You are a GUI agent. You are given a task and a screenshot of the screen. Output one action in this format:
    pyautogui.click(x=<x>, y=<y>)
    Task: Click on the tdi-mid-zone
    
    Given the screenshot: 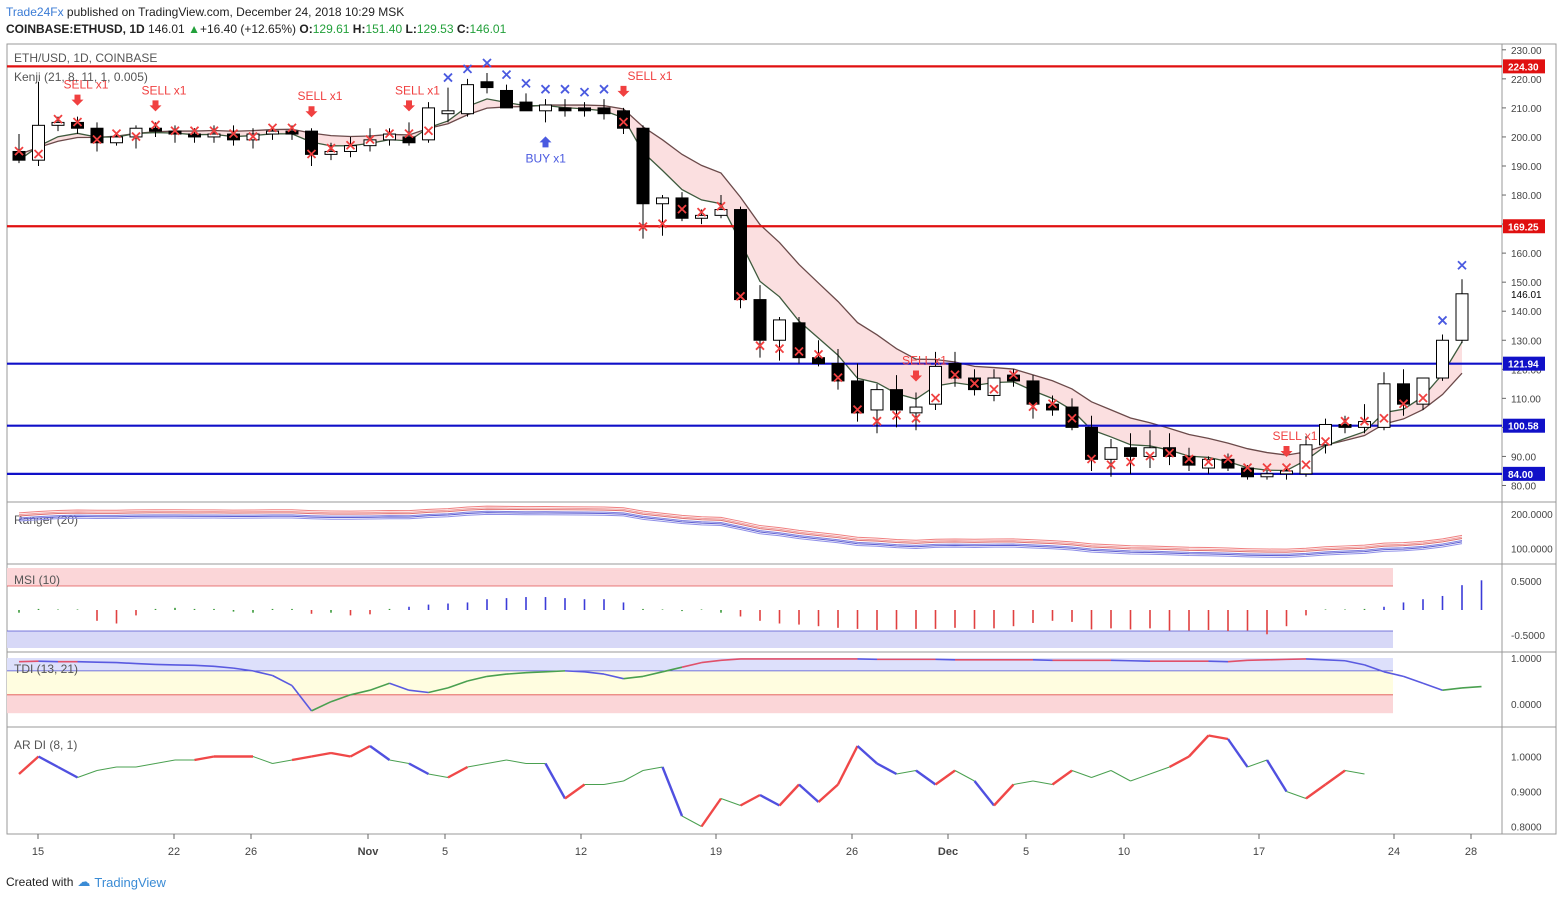 What is the action you would take?
    pyautogui.click(x=700, y=682)
    